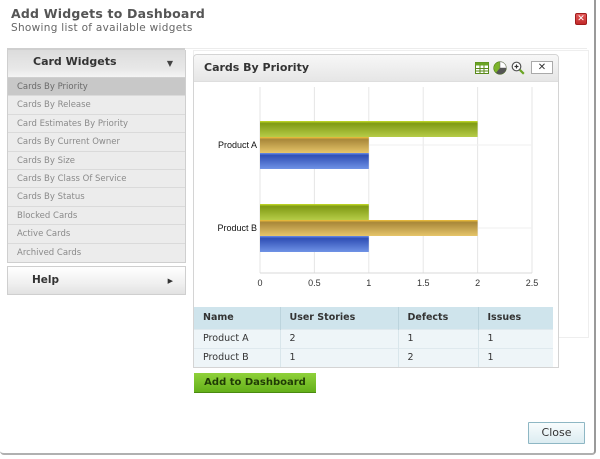 This screenshot has width=600, height=459. I want to click on x-tick-label: 1.5, so click(423, 283).